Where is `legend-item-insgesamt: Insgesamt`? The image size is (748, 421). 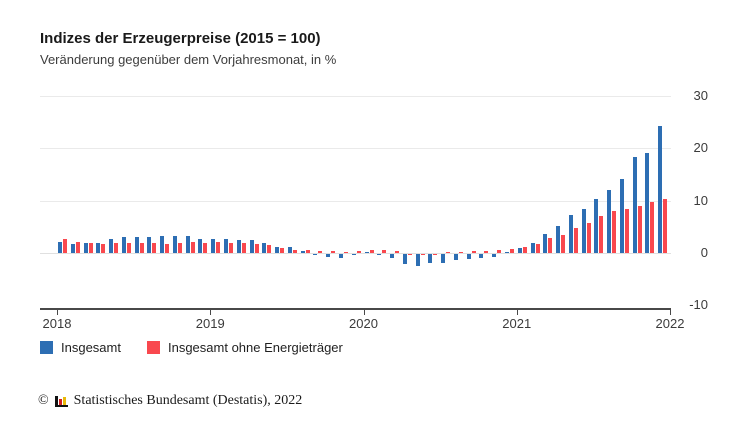
legend-item-insgesamt: Insgesamt is located at coordinates (80, 347).